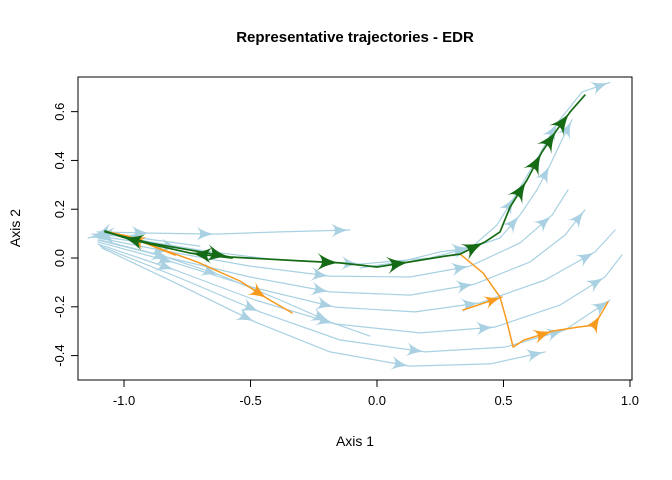  I want to click on trajectory-cells-inner-right, so click(466, 194).